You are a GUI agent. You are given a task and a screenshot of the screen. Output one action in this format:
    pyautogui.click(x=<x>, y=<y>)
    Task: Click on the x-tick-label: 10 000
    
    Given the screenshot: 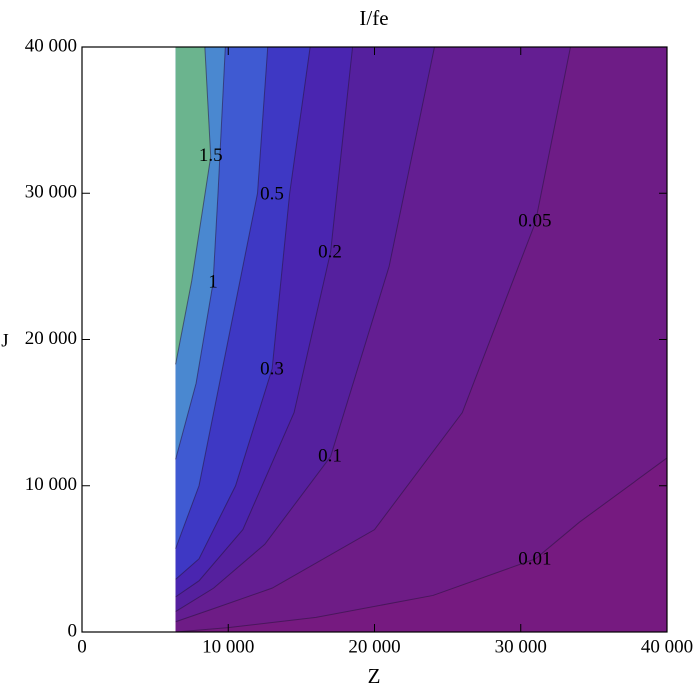 What is the action you would take?
    pyautogui.click(x=228, y=646)
    